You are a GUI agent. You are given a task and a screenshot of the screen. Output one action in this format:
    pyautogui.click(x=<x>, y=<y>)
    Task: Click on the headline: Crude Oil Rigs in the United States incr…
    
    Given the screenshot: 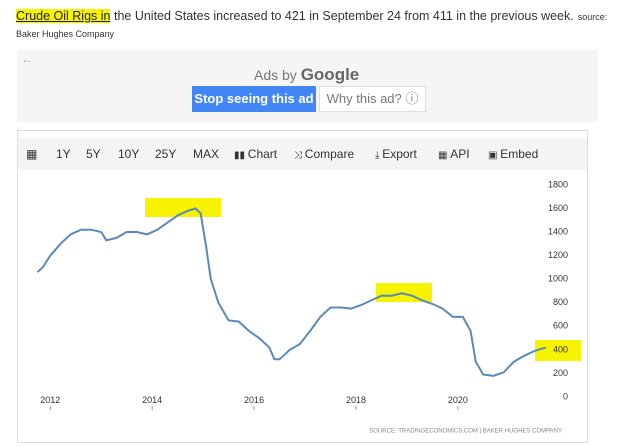 What is the action you would take?
    pyautogui.click(x=311, y=16)
    